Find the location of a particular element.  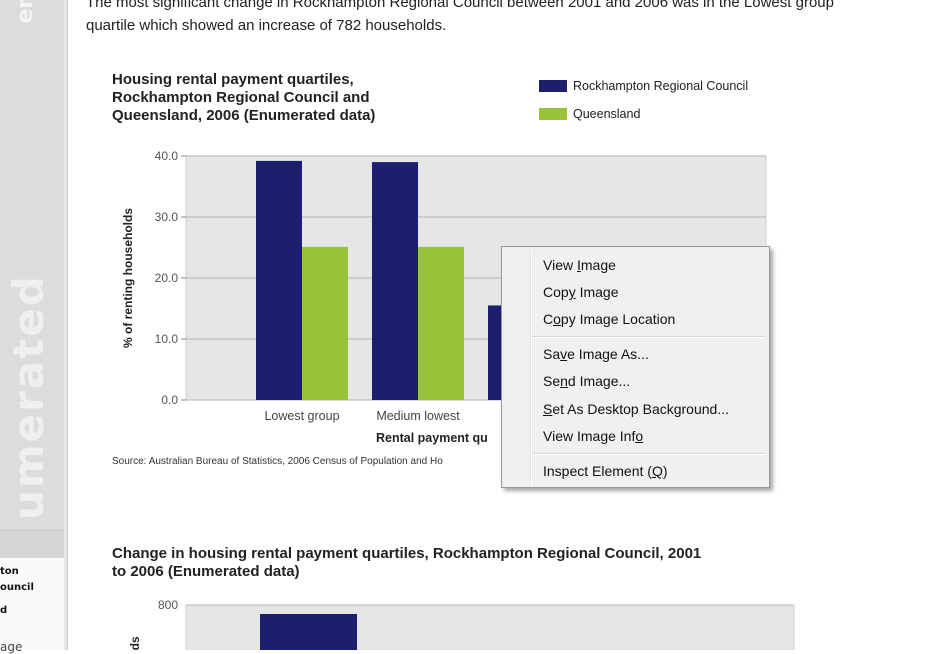

sidebar-top-word: en is located at coordinates (25, 12).